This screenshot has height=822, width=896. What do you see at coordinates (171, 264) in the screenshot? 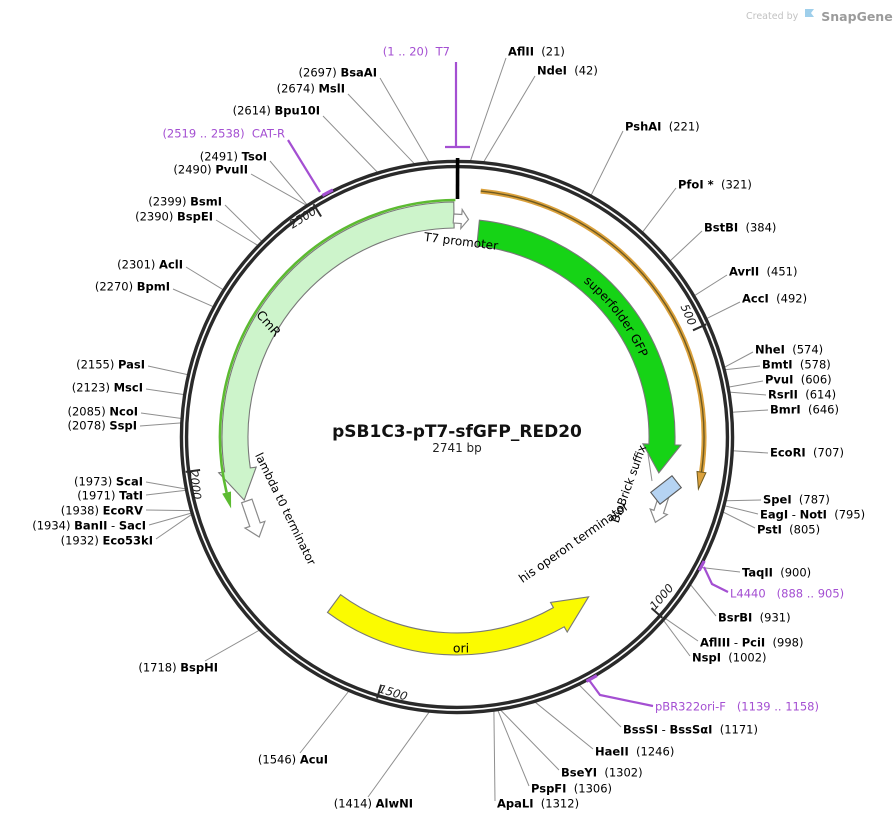
I see `enzyme-name: AclI` at bounding box center [171, 264].